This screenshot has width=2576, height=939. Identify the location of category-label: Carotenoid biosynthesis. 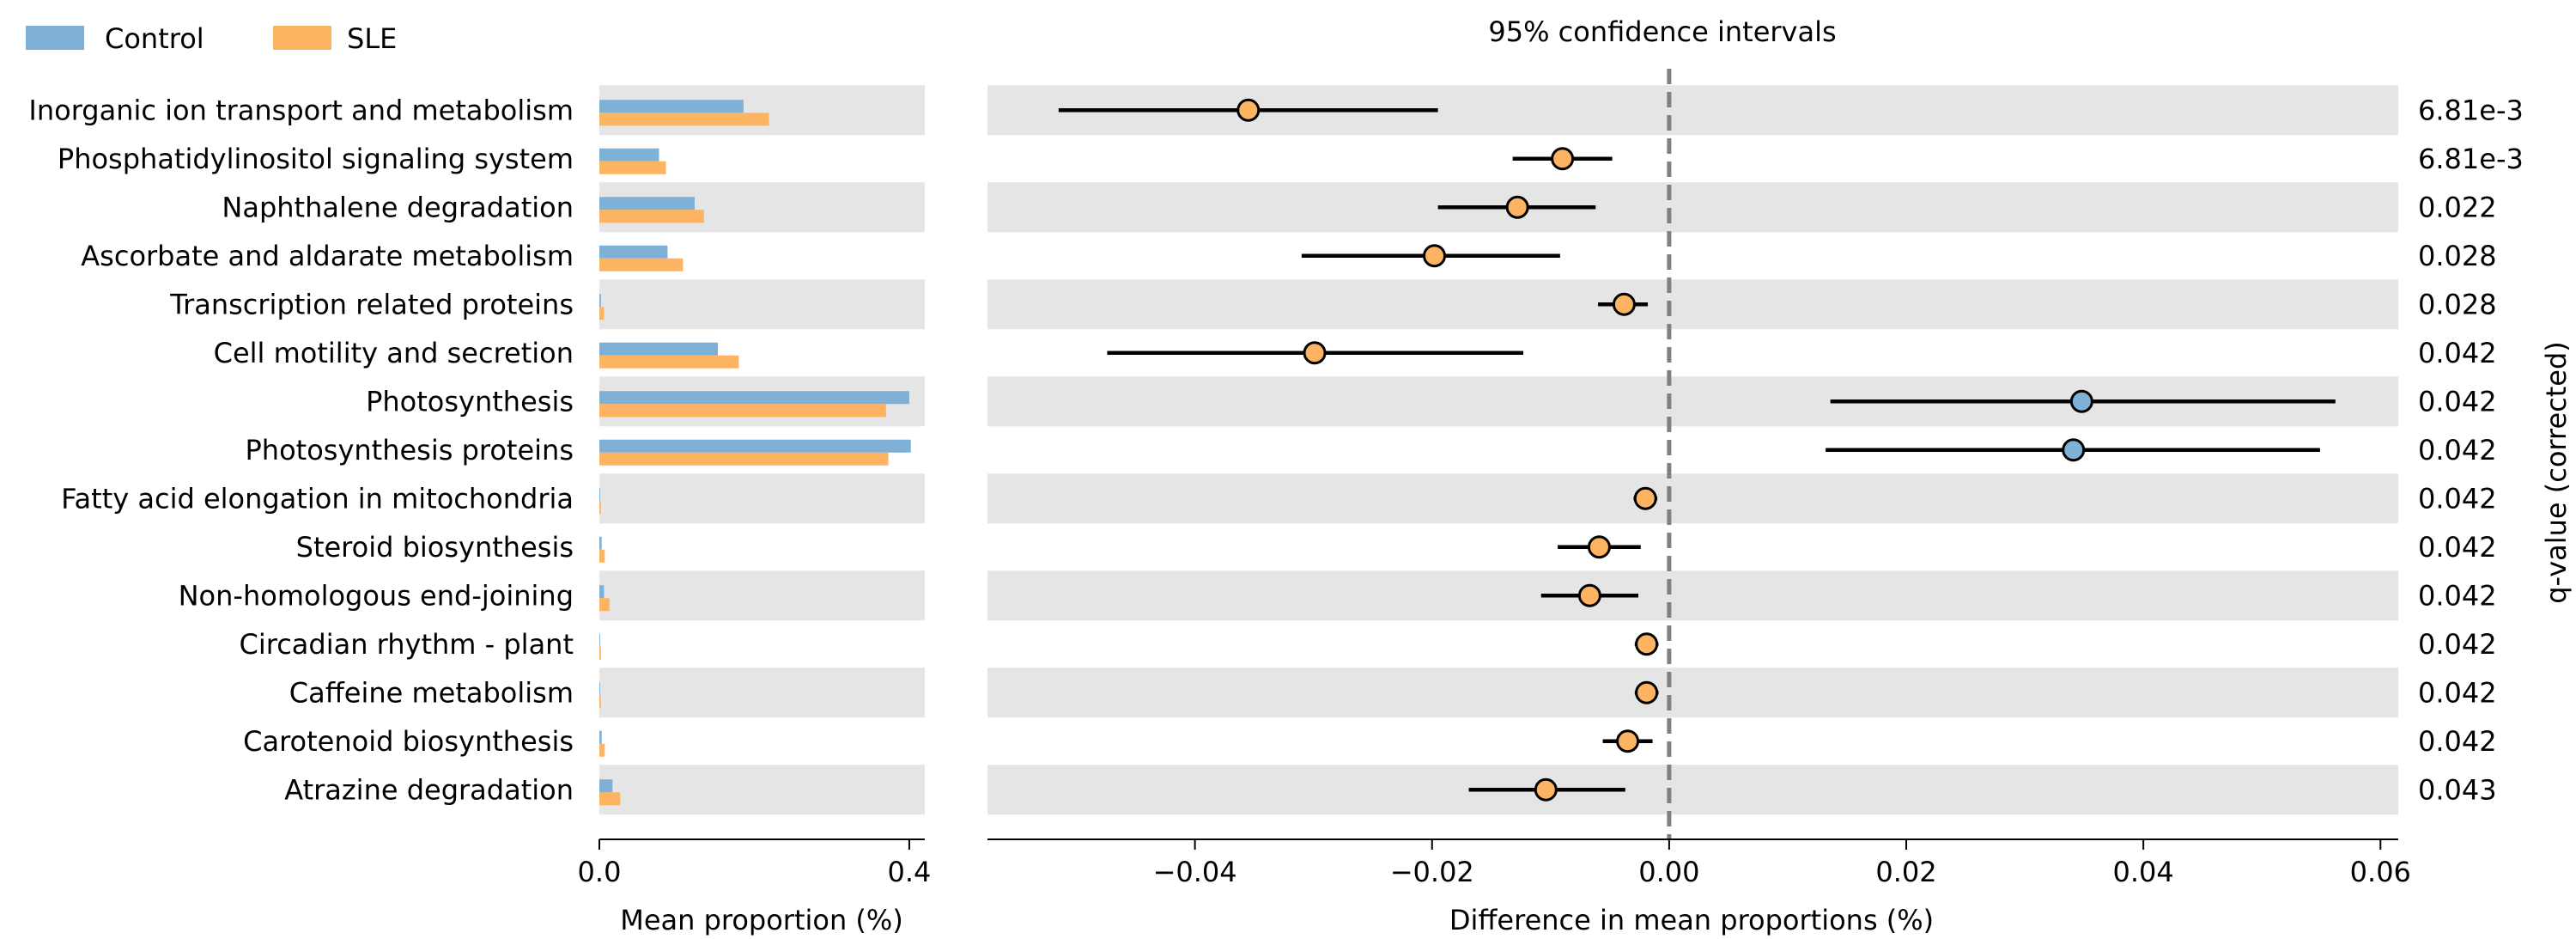
(409, 741).